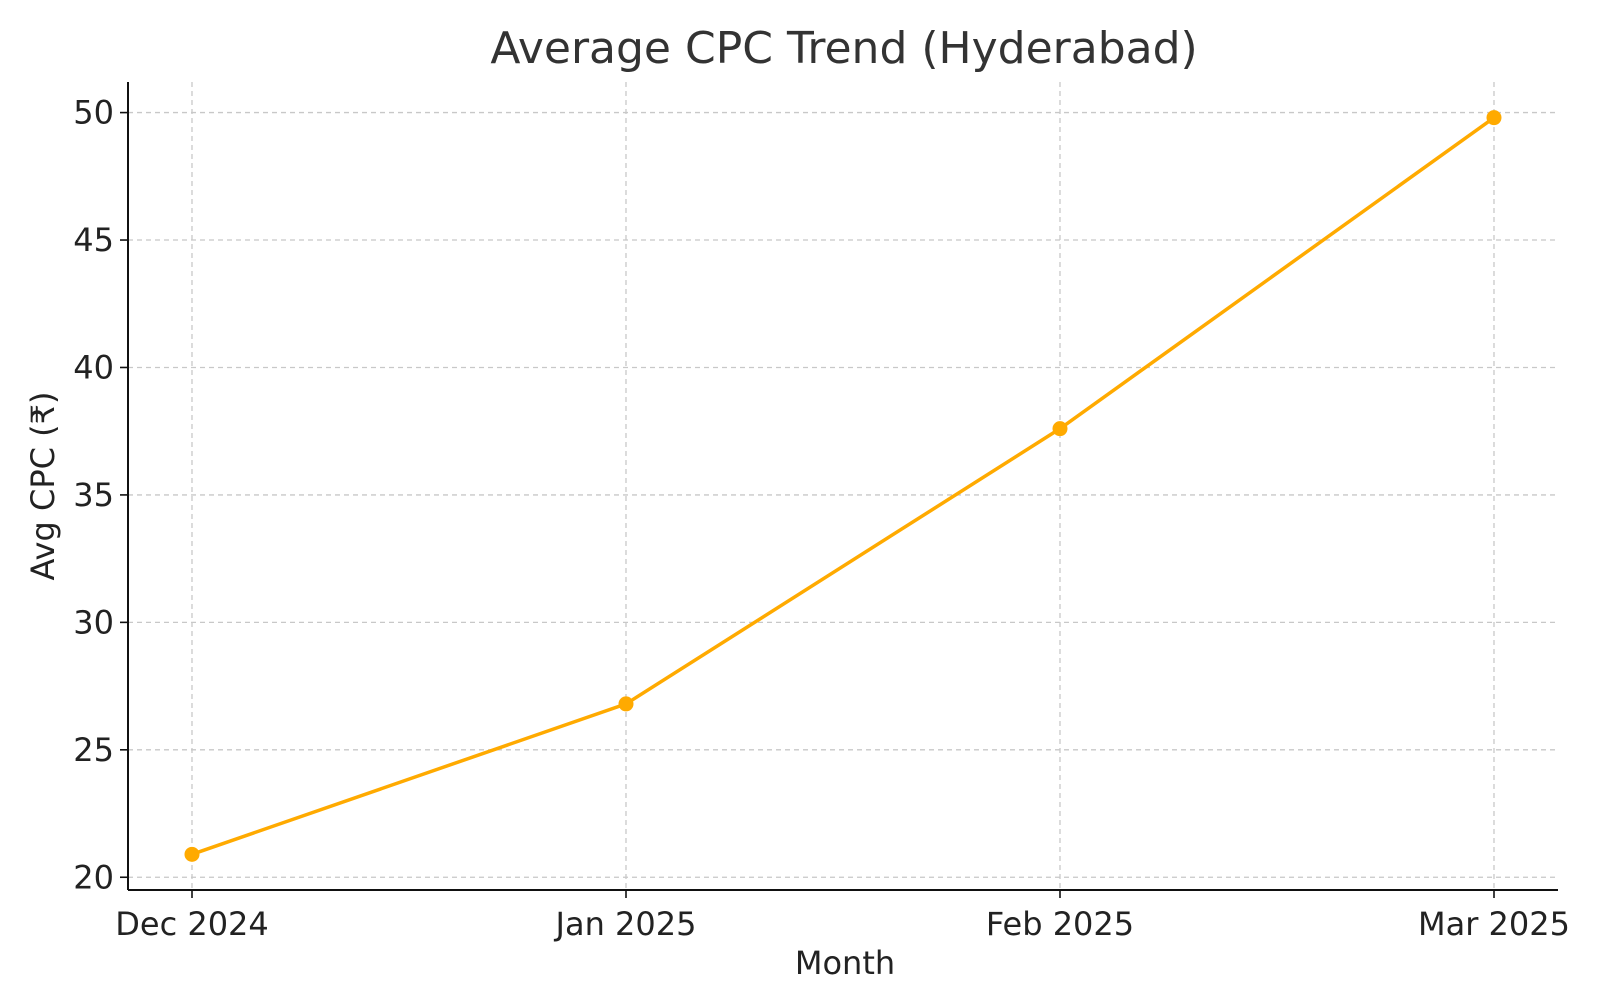 Image resolution: width=1600 pixels, height=1000 pixels. What do you see at coordinates (1060, 924) in the screenshot?
I see `x-tick-label-2: Feb 2025` at bounding box center [1060, 924].